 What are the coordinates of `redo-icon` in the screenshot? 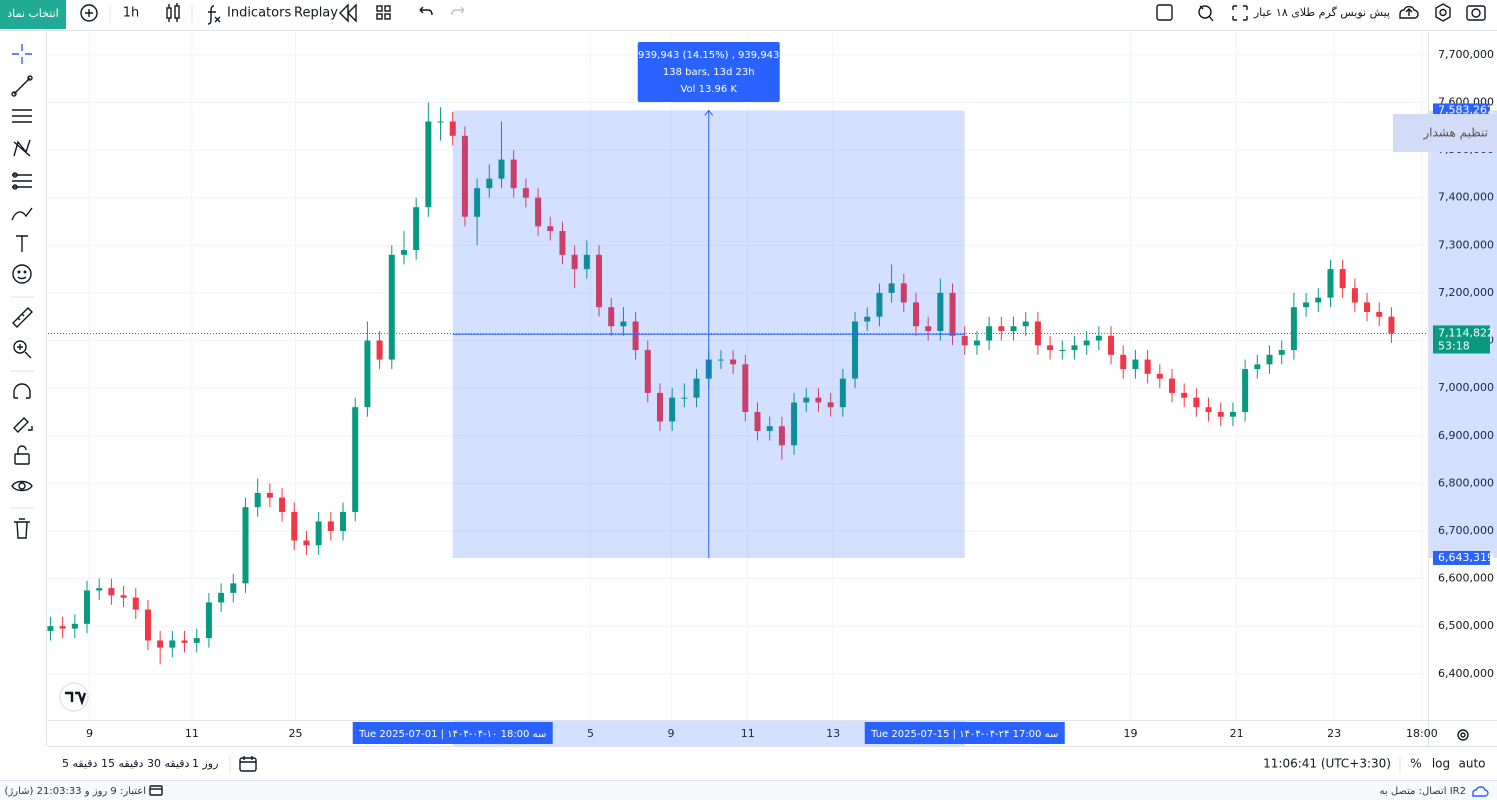 It's located at (458, 11).